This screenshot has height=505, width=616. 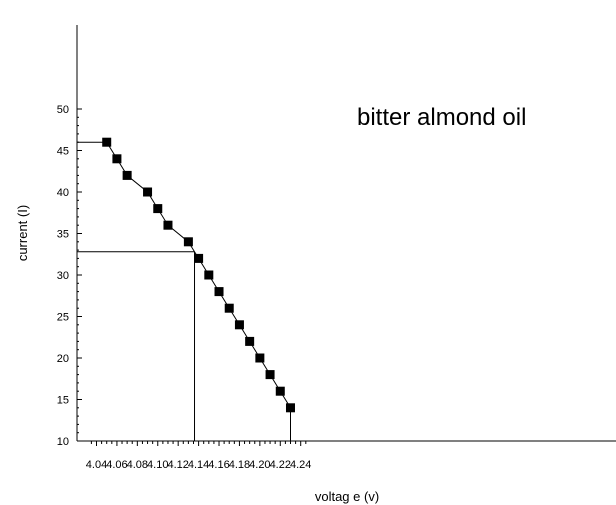 What do you see at coordinates (63, 359) in the screenshot?
I see `y-tick-label: 20` at bounding box center [63, 359].